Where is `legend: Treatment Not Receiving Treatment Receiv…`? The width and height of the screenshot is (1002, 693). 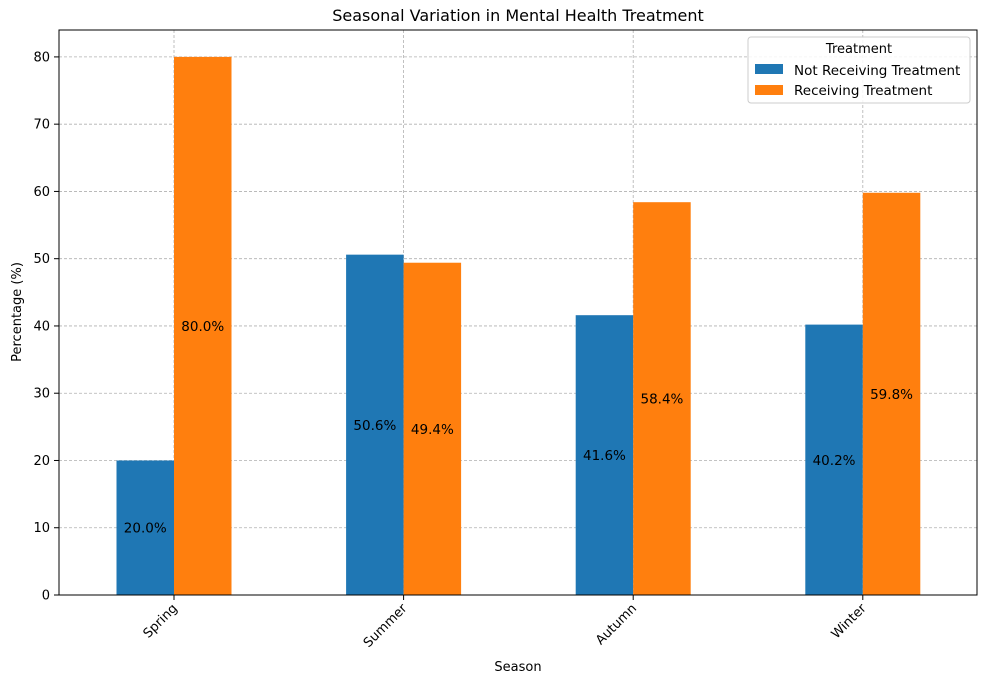
legend: Treatment Not Receiving Treatment Receiv… is located at coordinates (859, 70).